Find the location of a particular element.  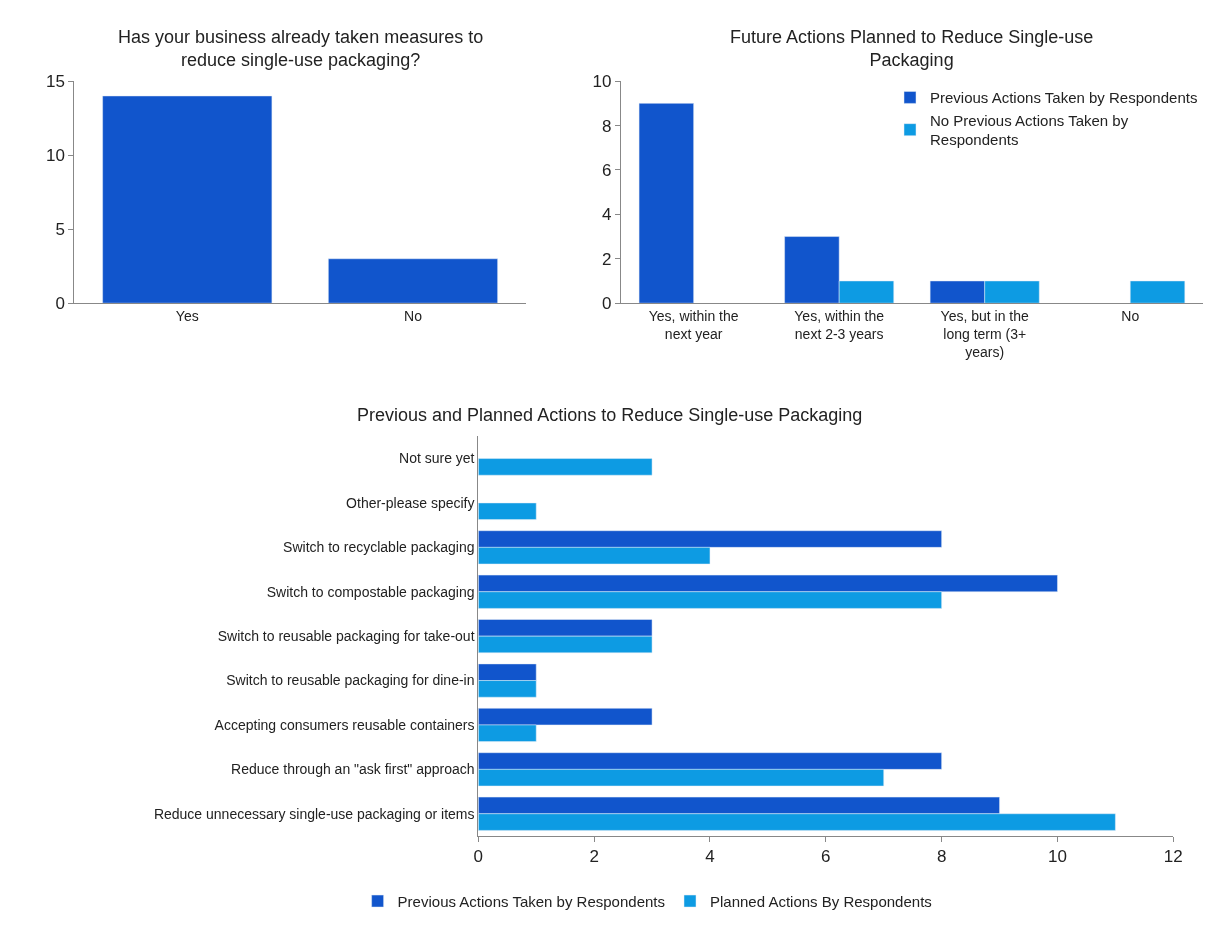

x-tick-label: Yes is located at coordinates (187, 315).